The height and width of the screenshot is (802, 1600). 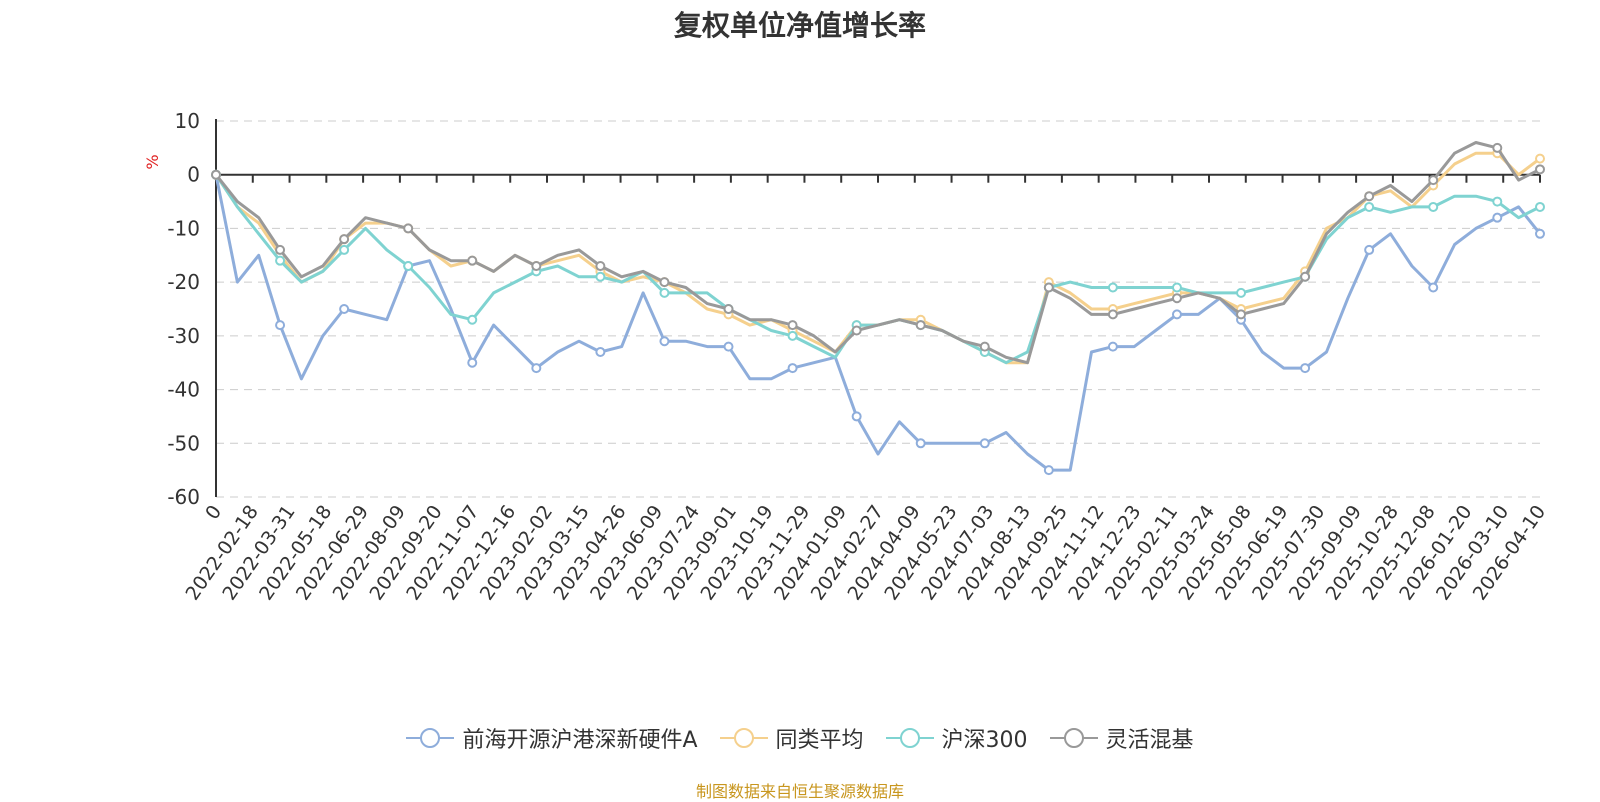 I want to click on legend-label: 灵活混基, so click(x=1149, y=740).